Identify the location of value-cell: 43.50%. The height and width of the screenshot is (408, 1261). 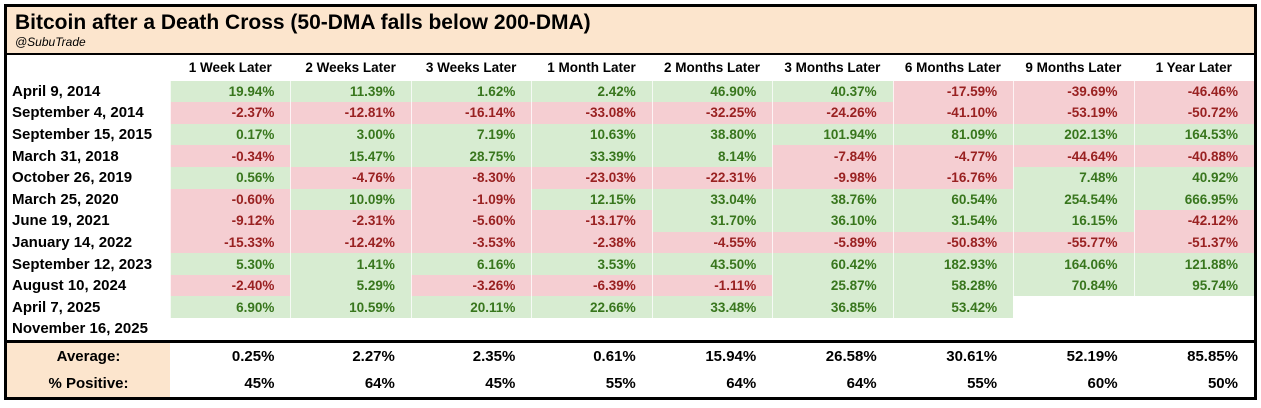
(712, 264).